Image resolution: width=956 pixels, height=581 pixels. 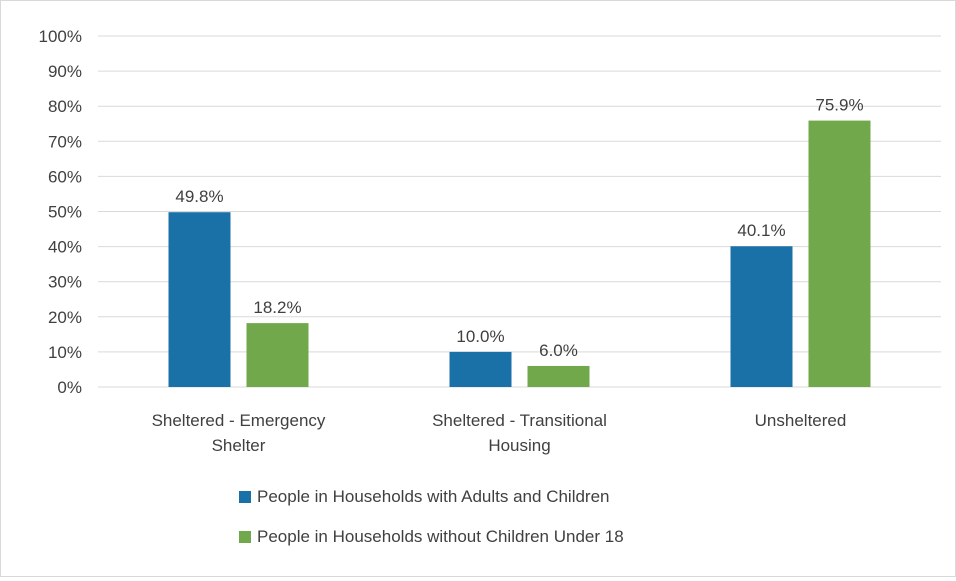 What do you see at coordinates (65, 247) in the screenshot?
I see `y-tick-label: 40%` at bounding box center [65, 247].